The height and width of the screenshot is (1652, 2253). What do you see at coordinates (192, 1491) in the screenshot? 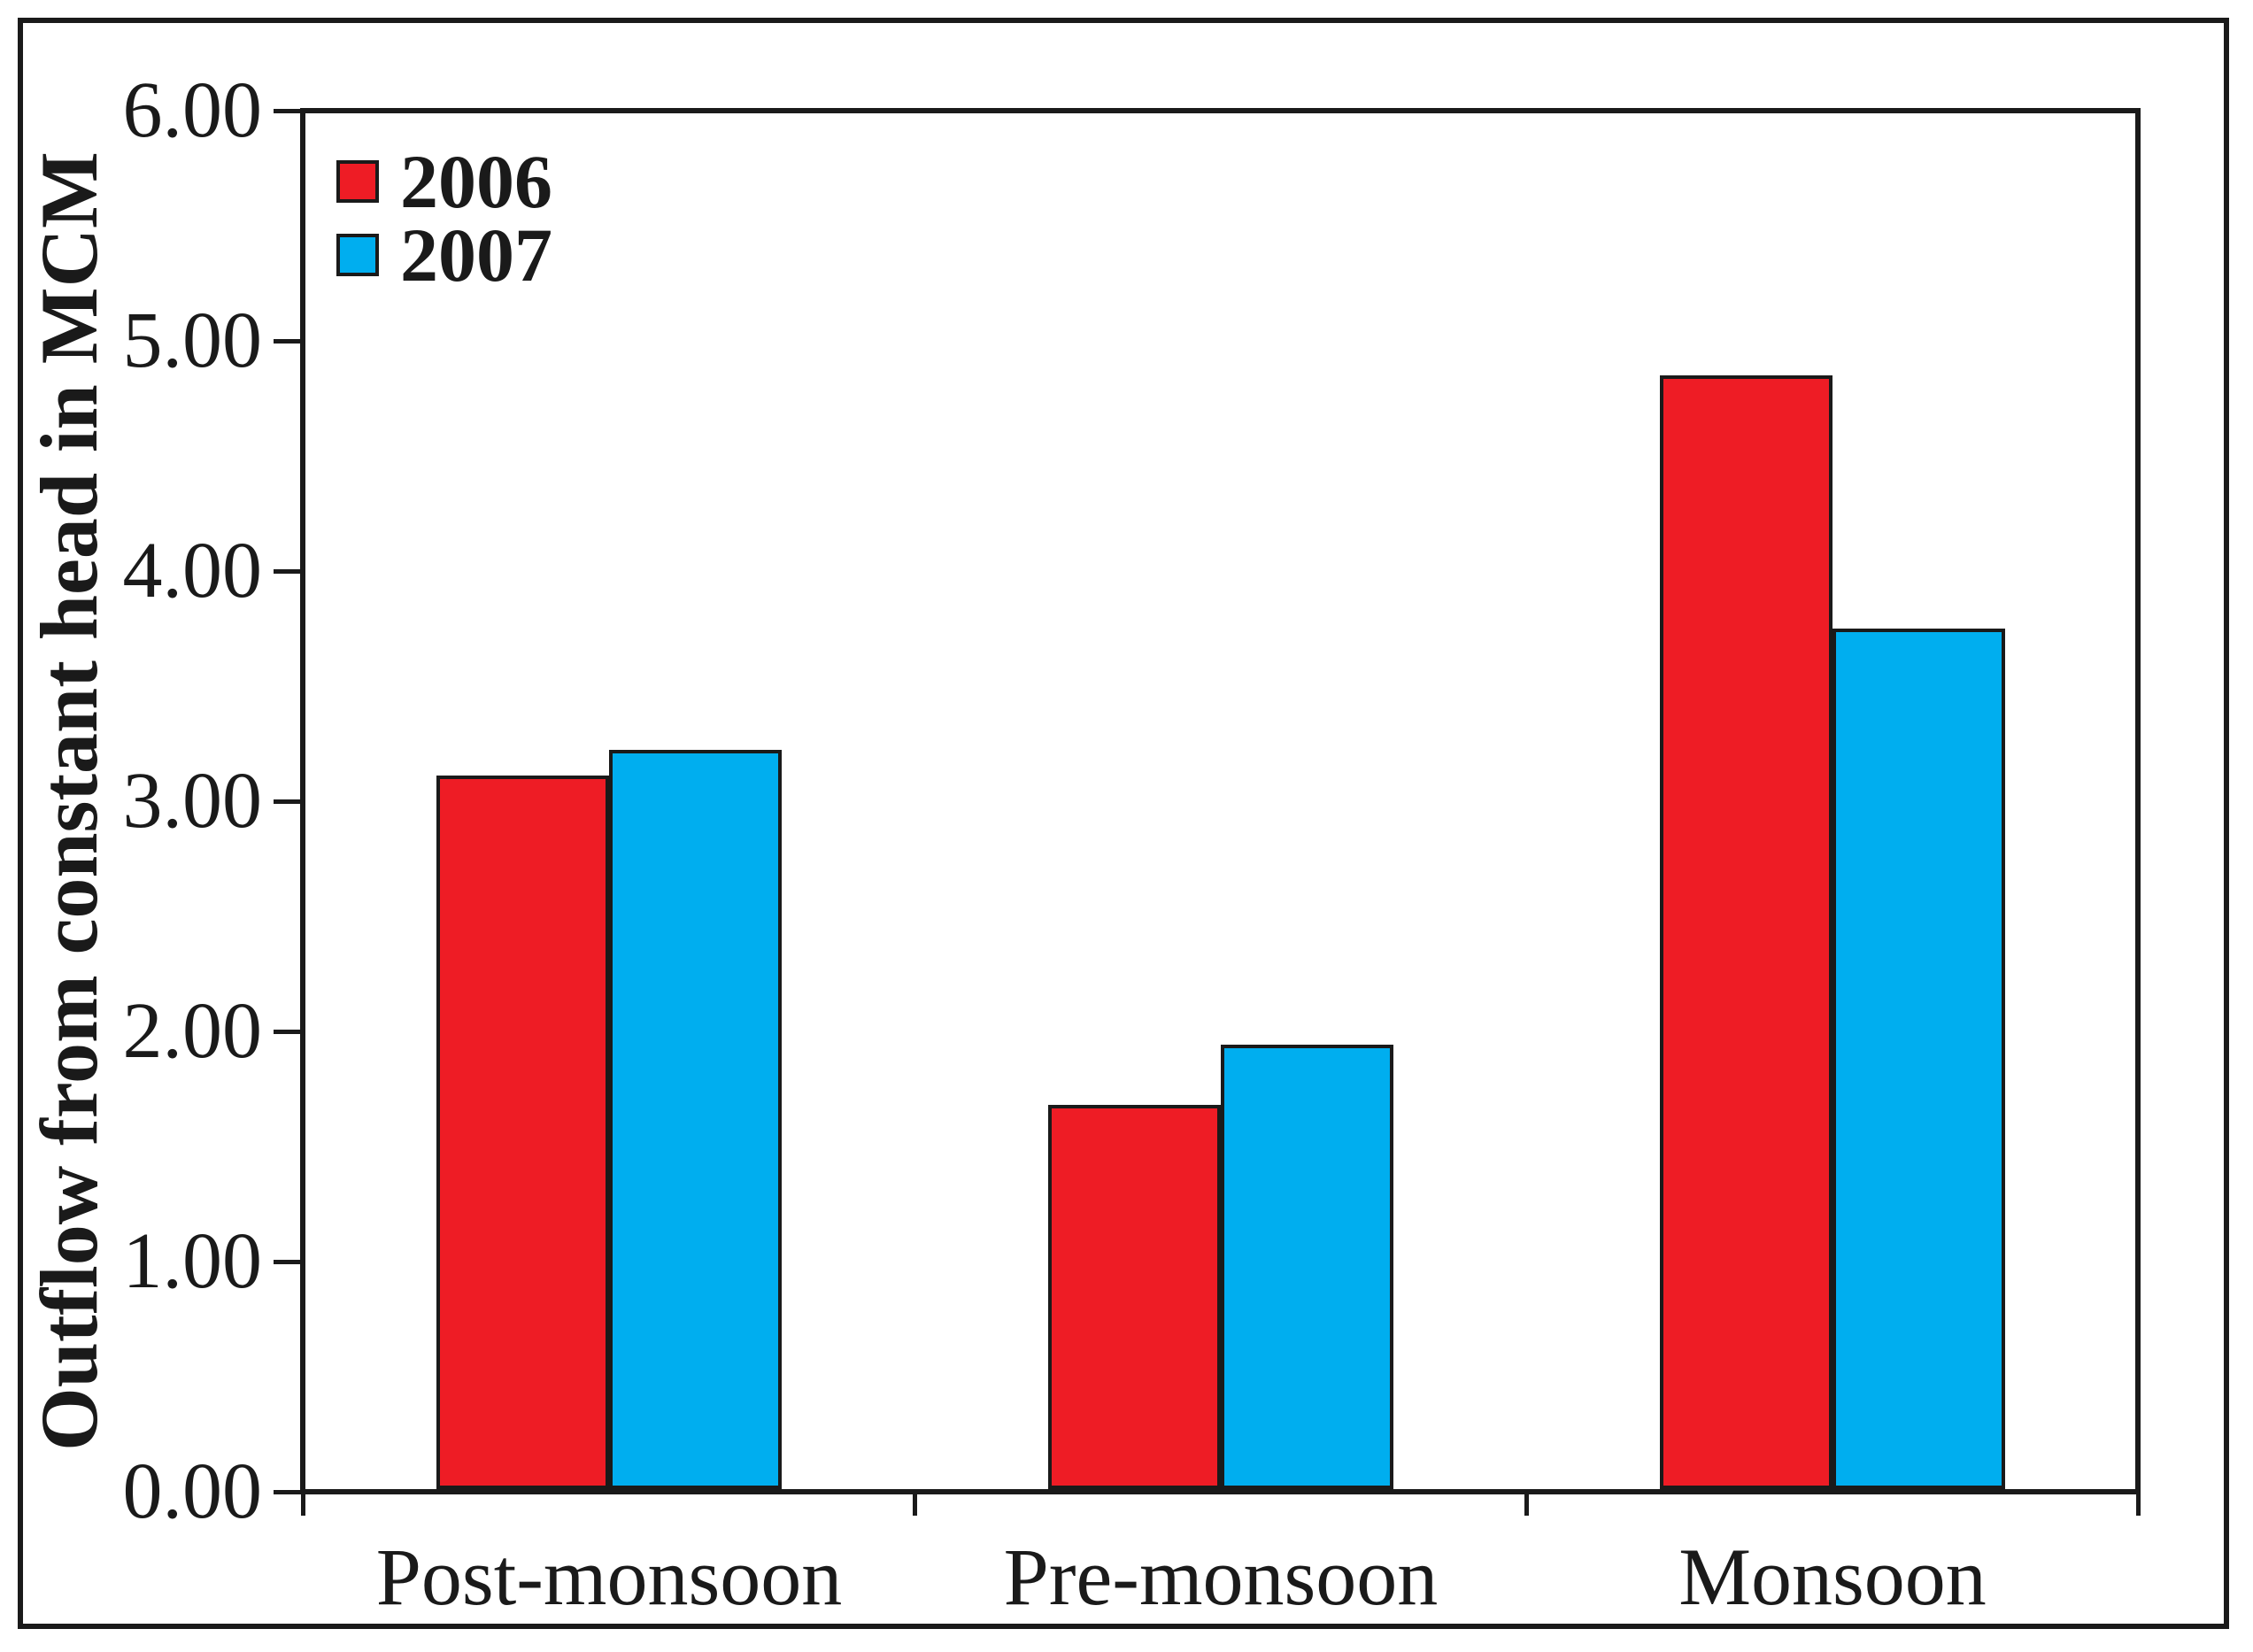
I see `y-tick-label: 0.00` at bounding box center [192, 1491].